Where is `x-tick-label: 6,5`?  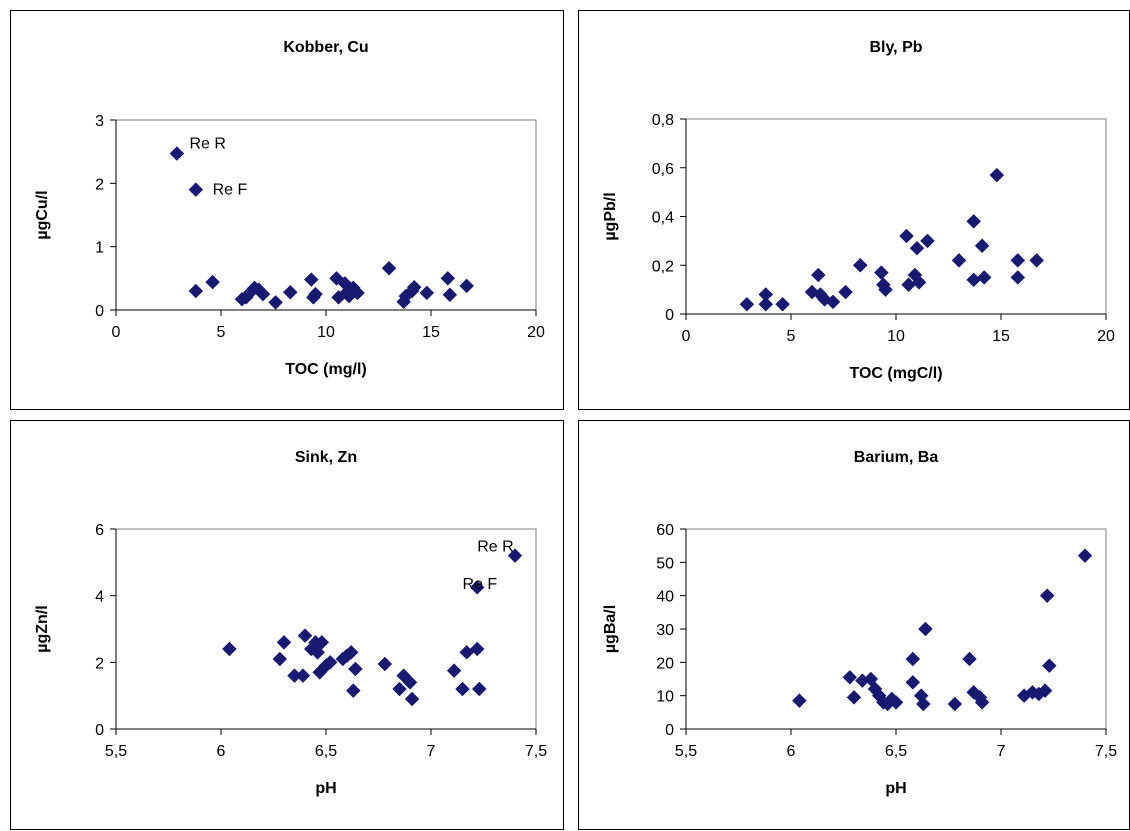 x-tick-label: 6,5 is located at coordinates (326, 751).